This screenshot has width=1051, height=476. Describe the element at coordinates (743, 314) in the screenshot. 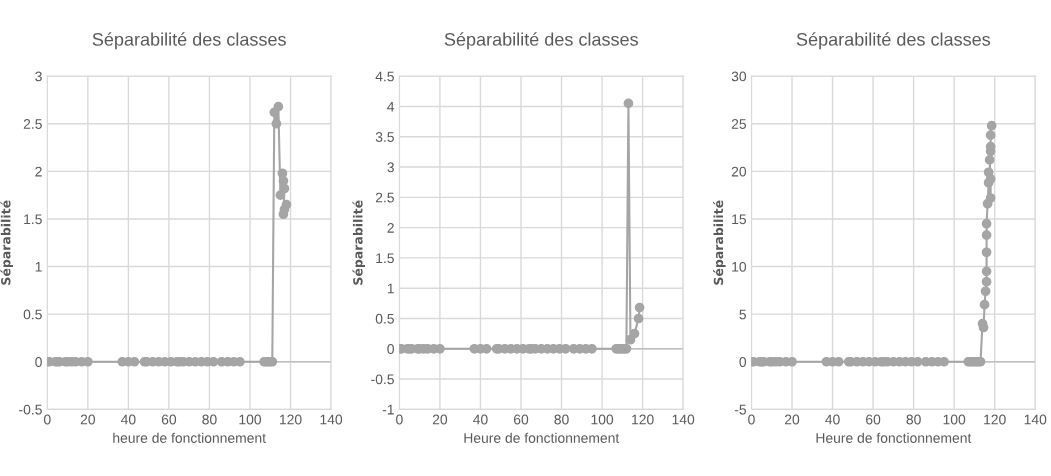

I see `y-tick-label: 5` at that location.